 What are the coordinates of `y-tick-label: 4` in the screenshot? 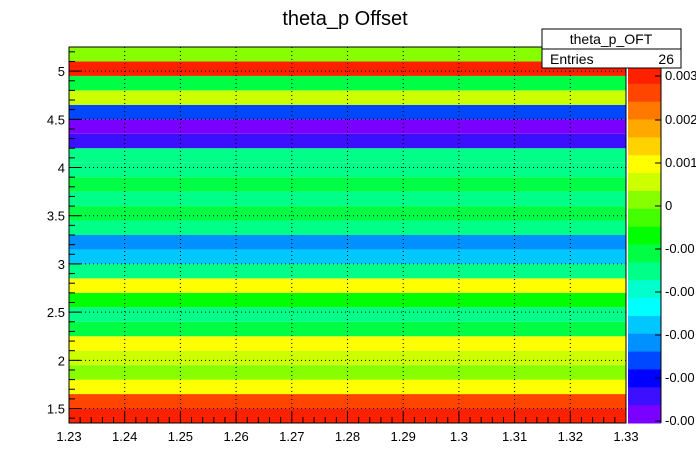 It's located at (61, 168).